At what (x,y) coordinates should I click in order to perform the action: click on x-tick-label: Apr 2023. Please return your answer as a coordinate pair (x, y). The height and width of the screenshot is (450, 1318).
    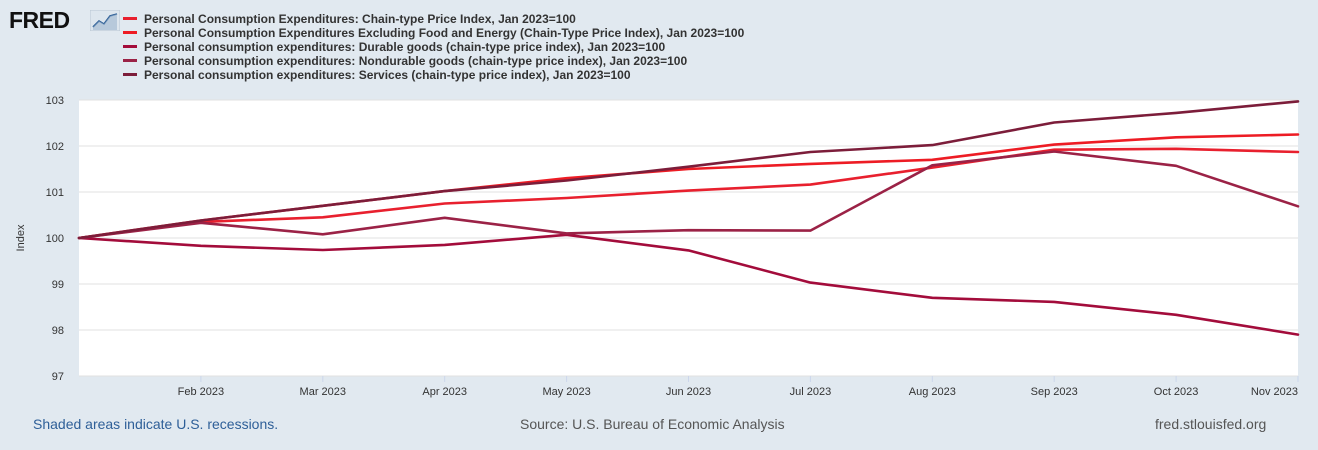
    Looking at the image, I should click on (444, 392).